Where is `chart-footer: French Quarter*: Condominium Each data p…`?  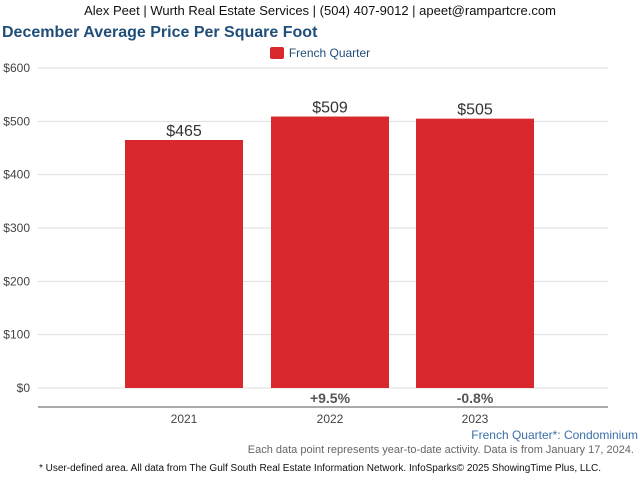 chart-footer: French Quarter*: Condominium Each data p… is located at coordinates (320, 454).